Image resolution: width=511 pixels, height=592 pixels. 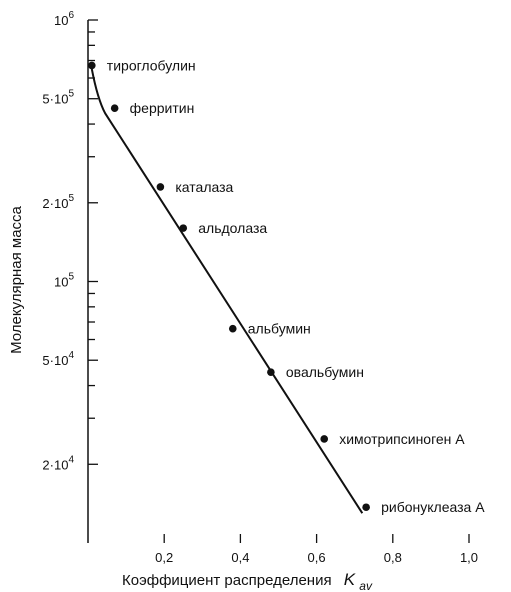 I want to click on x-tick-labels: 0,2 0,4 0,6 0,8 1,0, so click(x=316, y=557).